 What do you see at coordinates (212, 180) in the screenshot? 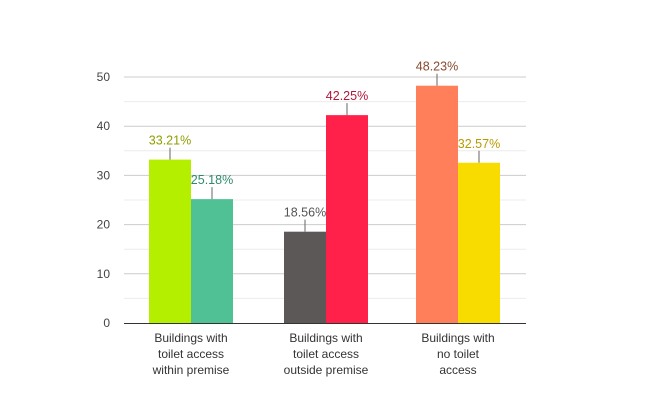
I see `data-label: 25.18%` at bounding box center [212, 180].